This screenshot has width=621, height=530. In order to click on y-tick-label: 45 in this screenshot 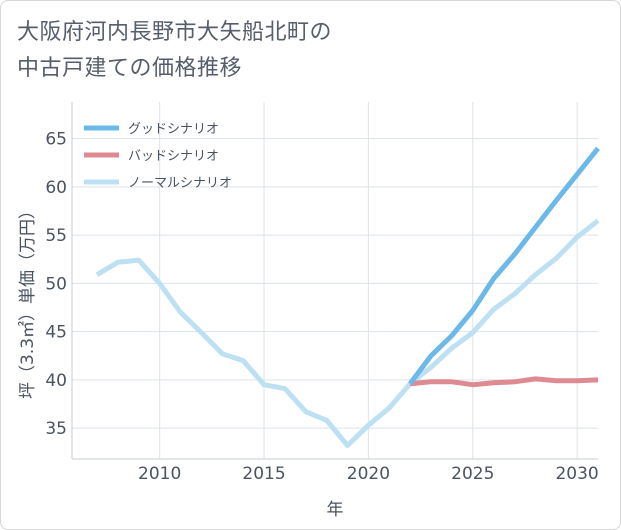, I will do `click(56, 333)`.